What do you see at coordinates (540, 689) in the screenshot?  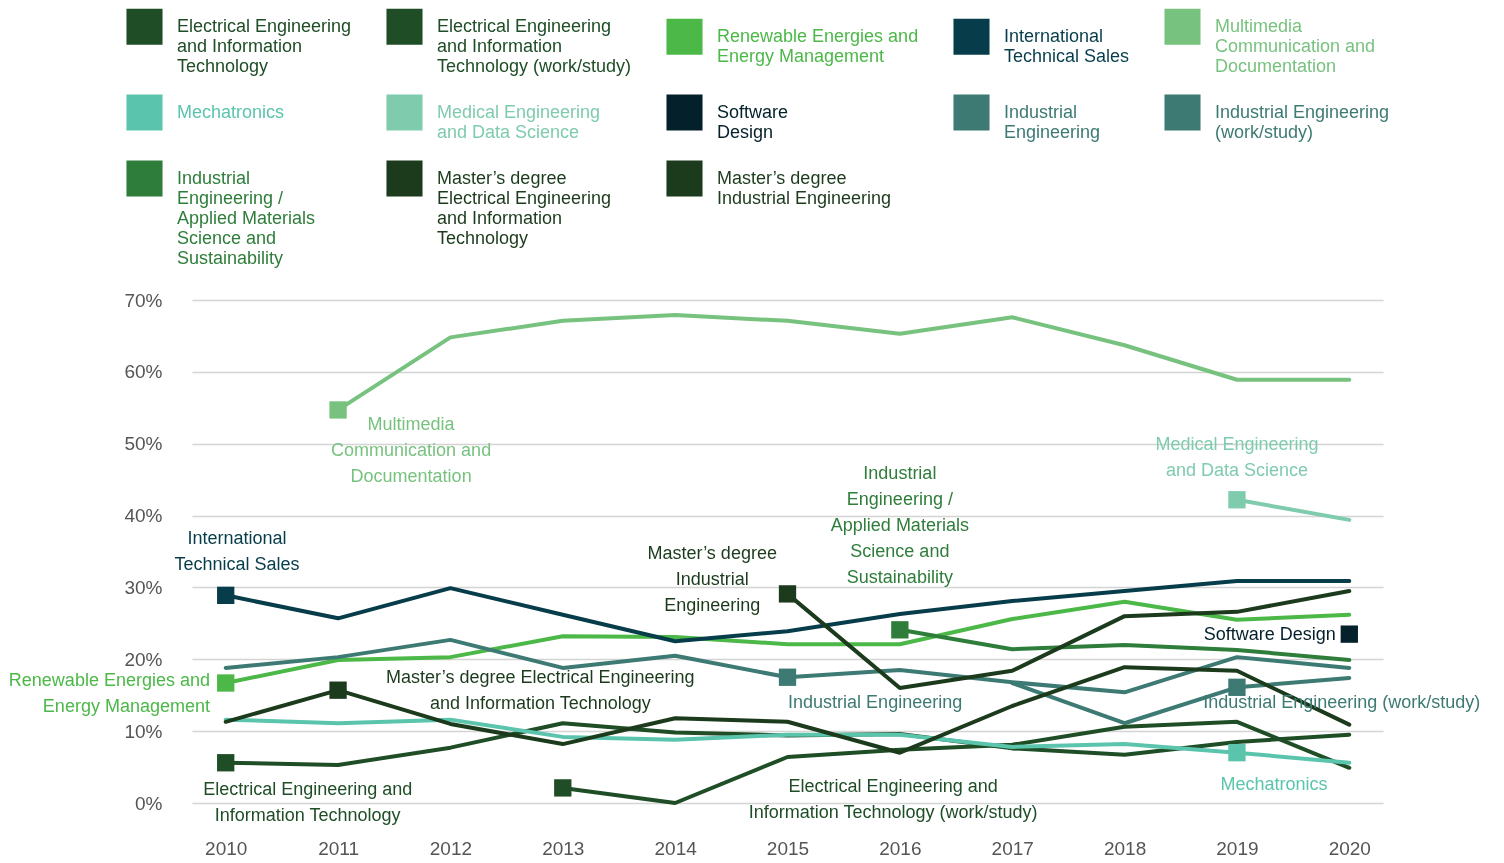 I see `annotation: Master’s degree Electrical Engineering and Information Technology` at bounding box center [540, 689].